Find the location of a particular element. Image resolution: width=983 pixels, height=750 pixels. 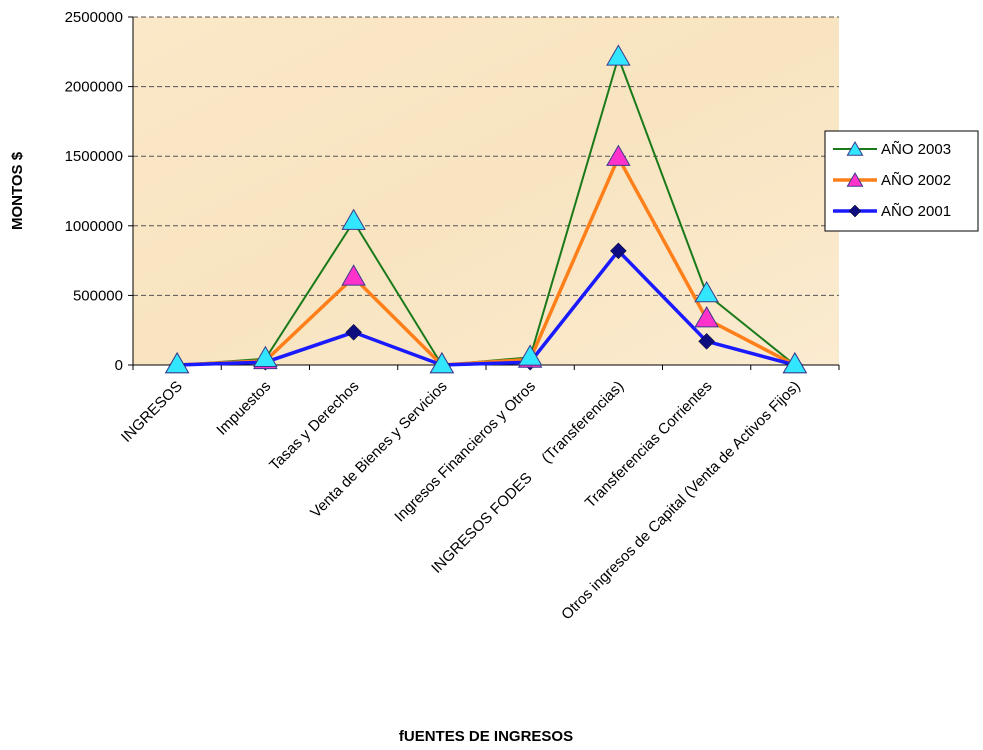

y-tick-label: 1500000 is located at coordinates (94, 156).